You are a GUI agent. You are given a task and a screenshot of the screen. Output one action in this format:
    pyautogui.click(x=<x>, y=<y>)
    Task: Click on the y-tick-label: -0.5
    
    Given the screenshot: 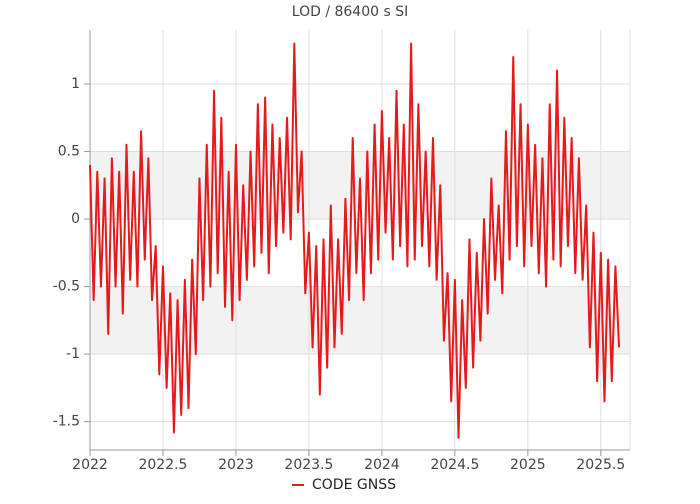 What is the action you would take?
    pyautogui.click(x=66, y=287)
    